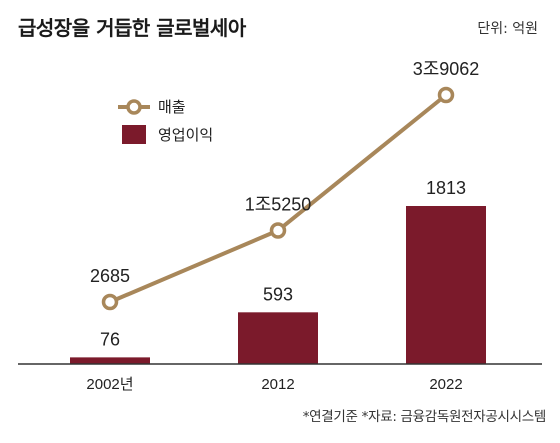 The width and height of the screenshot is (560, 443). Describe the element at coordinates (278, 205) in the screenshot. I see `sales-value-label-2: 1조5250` at that location.